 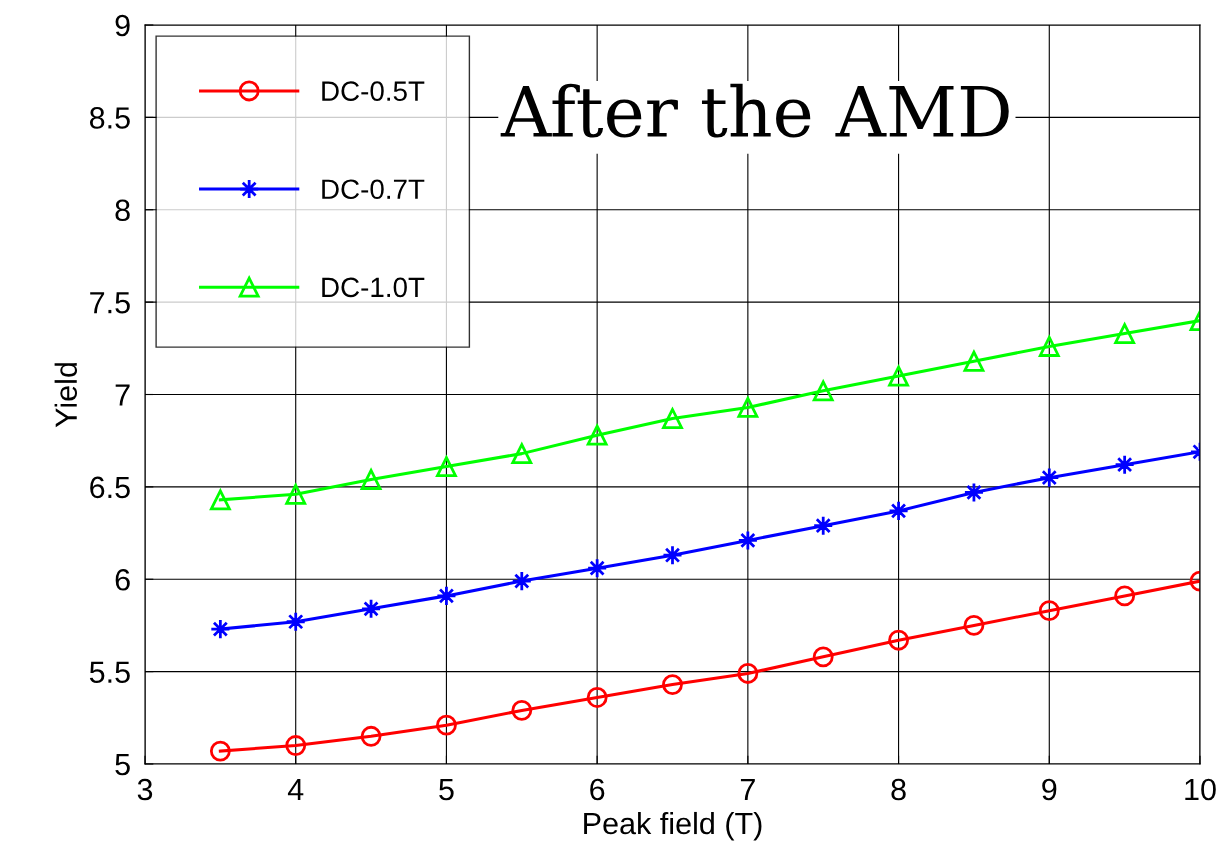 What do you see at coordinates (122, 765) in the screenshot?
I see `y-tick-label: 5` at bounding box center [122, 765].